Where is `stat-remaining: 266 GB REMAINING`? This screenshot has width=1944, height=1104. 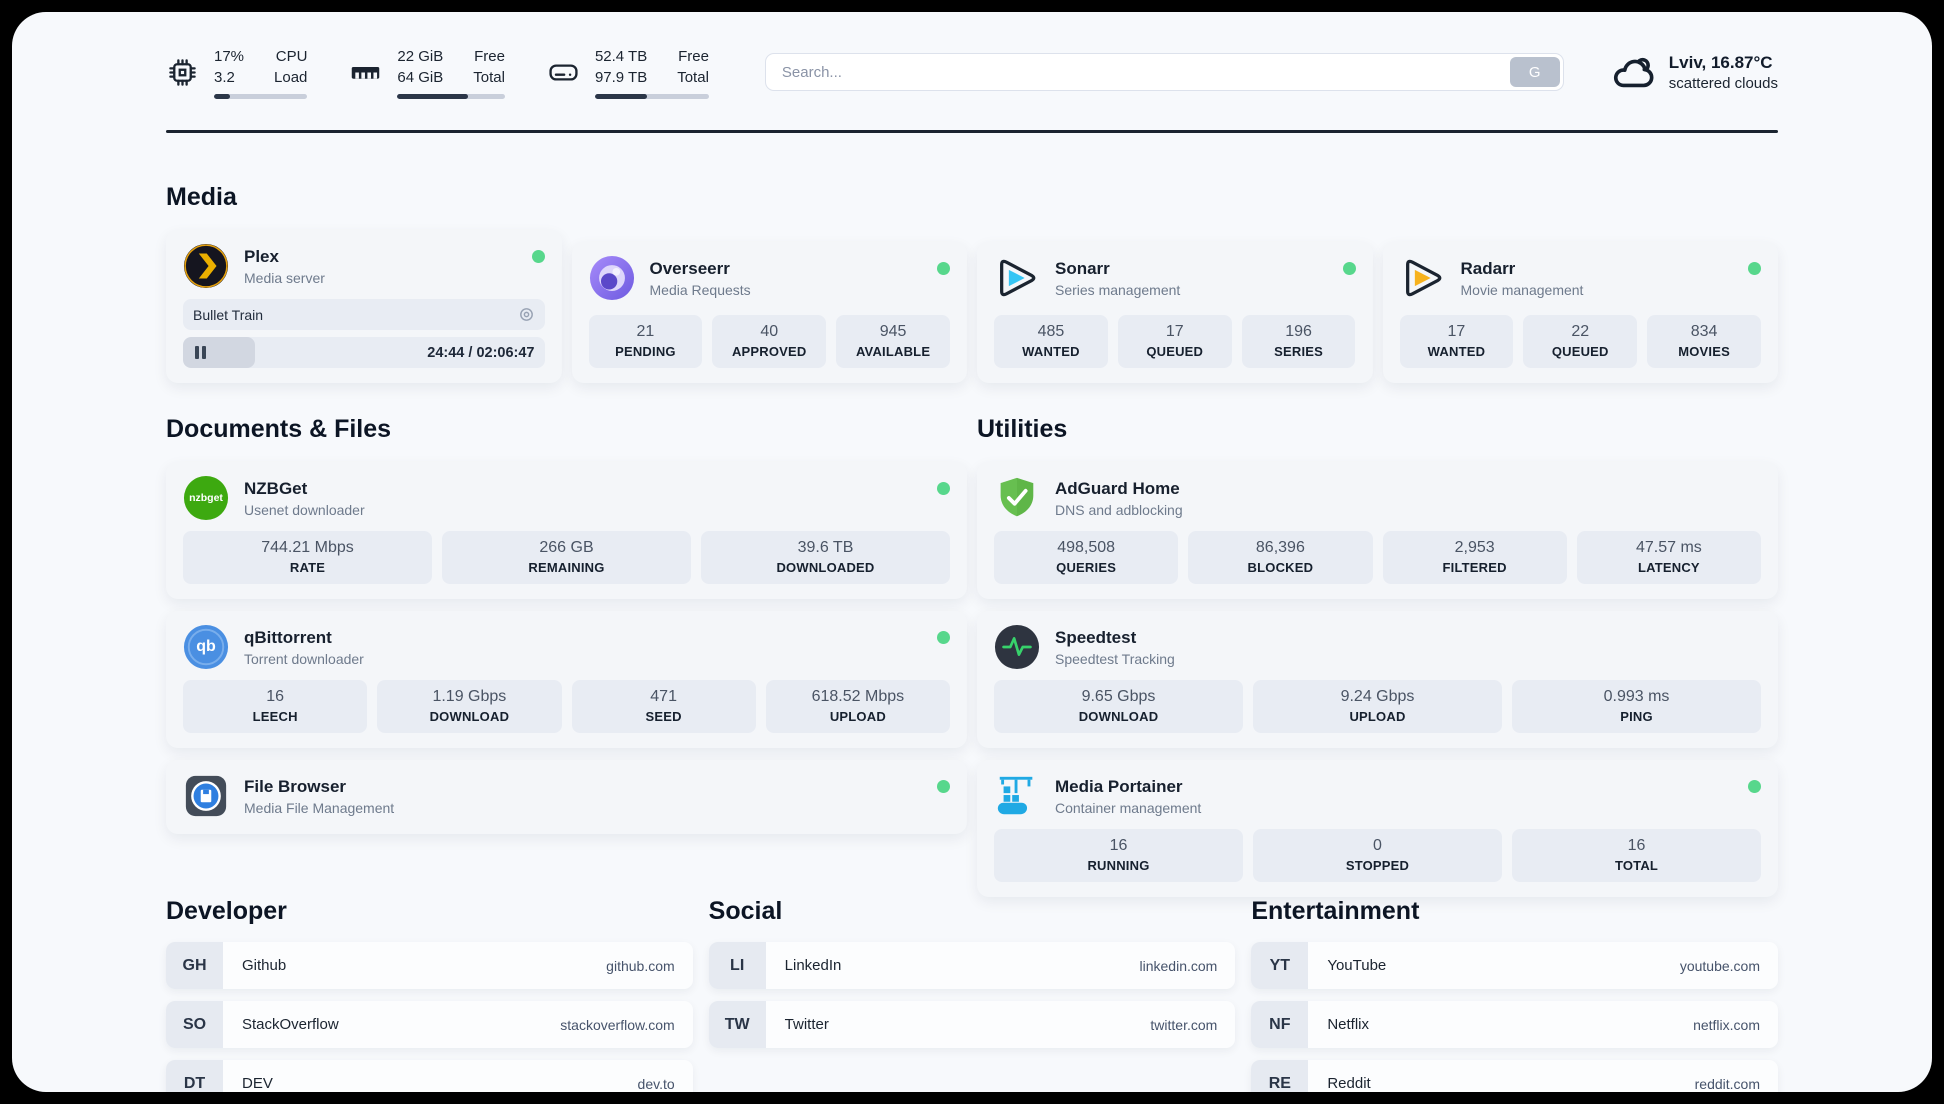 stat-remaining: 266 GB REMAINING is located at coordinates (566, 557).